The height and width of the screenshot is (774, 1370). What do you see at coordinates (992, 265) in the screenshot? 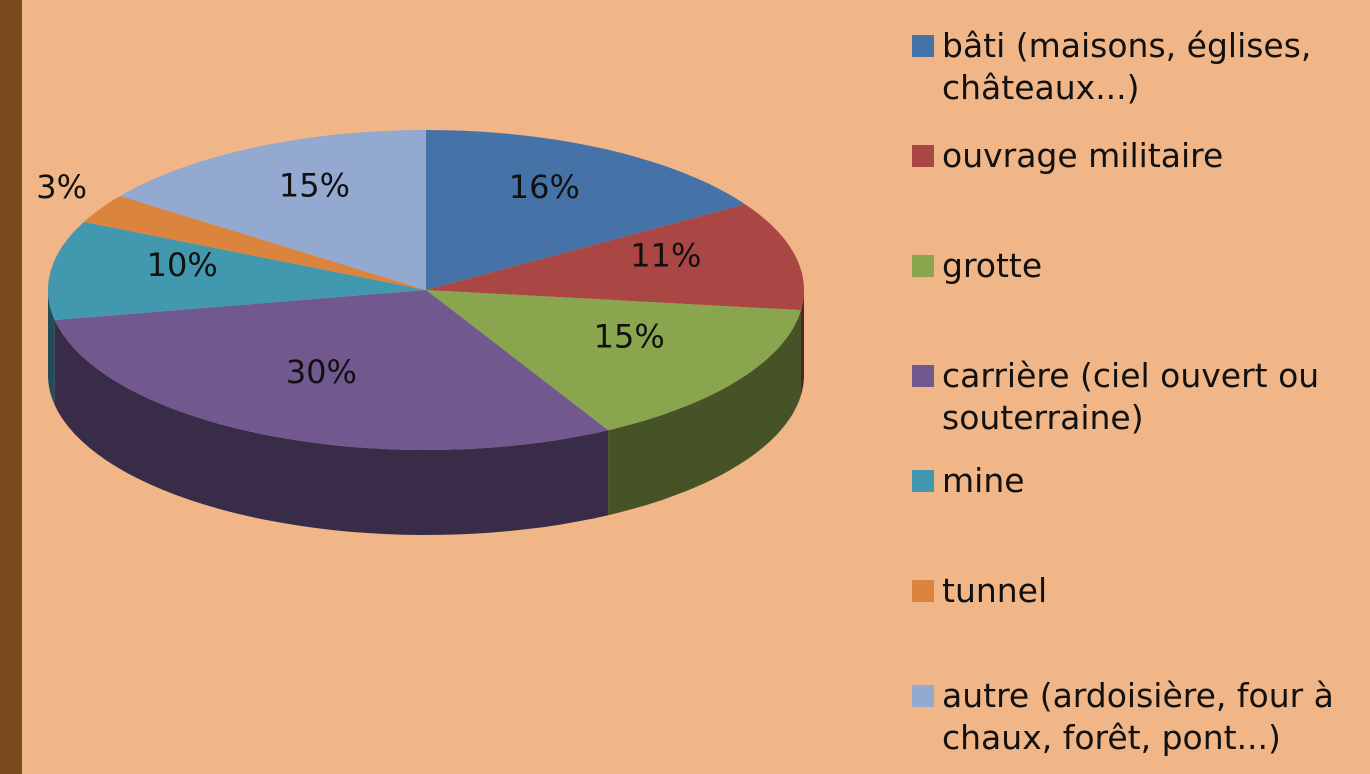
I see `legend-label: grotte` at bounding box center [992, 265].